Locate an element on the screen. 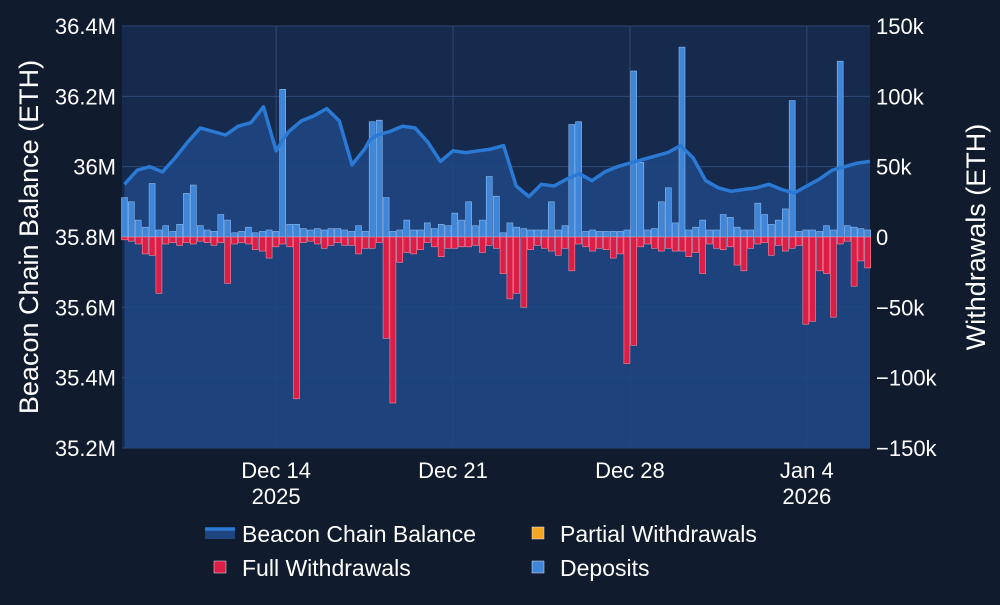 Image resolution: width=1000 pixels, height=605 pixels. left-tick-label: 36.4M is located at coordinates (85, 26).